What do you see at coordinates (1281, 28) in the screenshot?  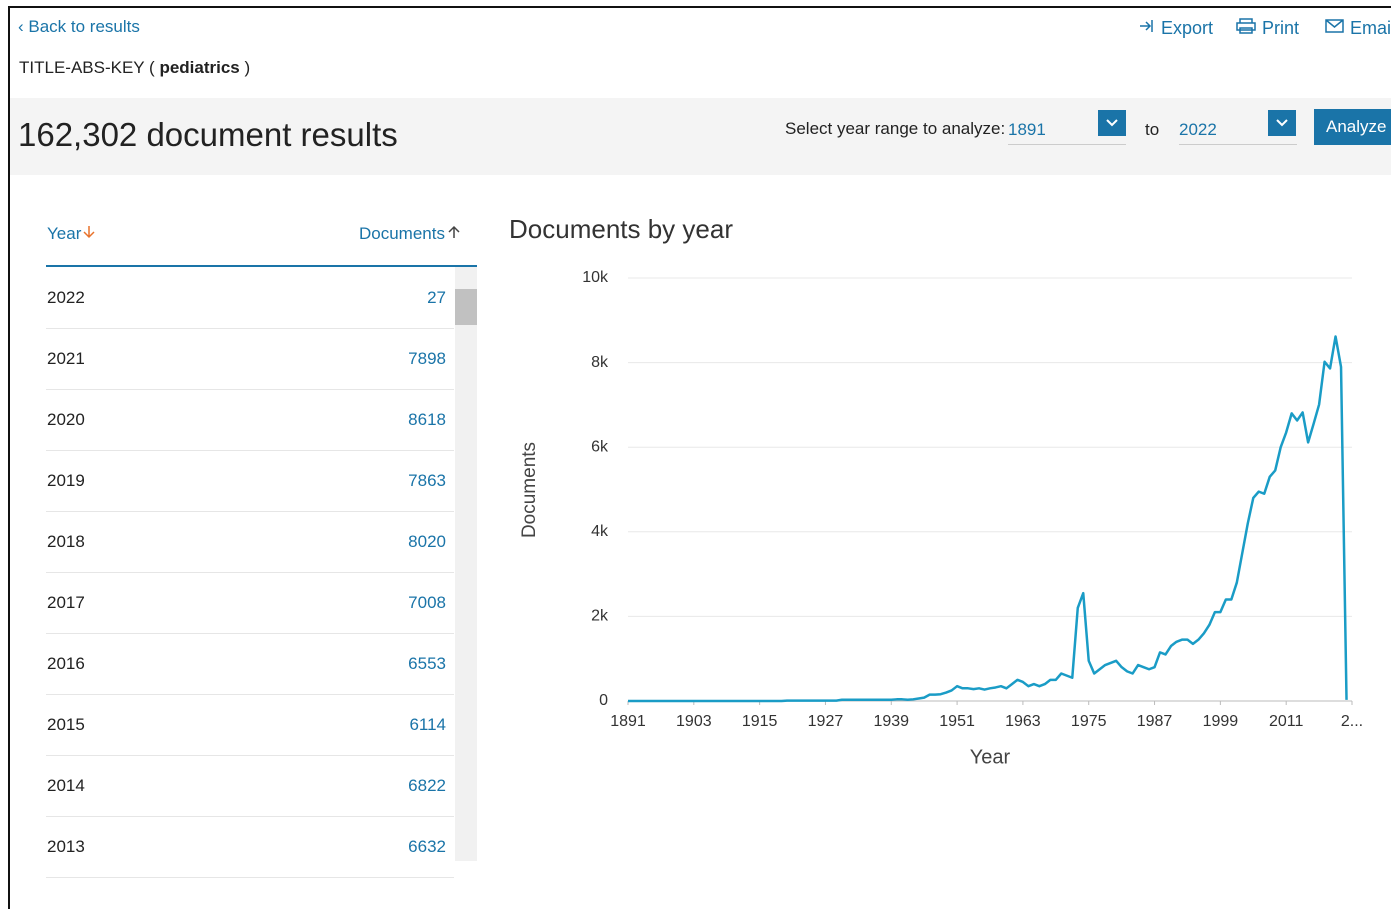 I see `print-text: Print` at bounding box center [1281, 28].